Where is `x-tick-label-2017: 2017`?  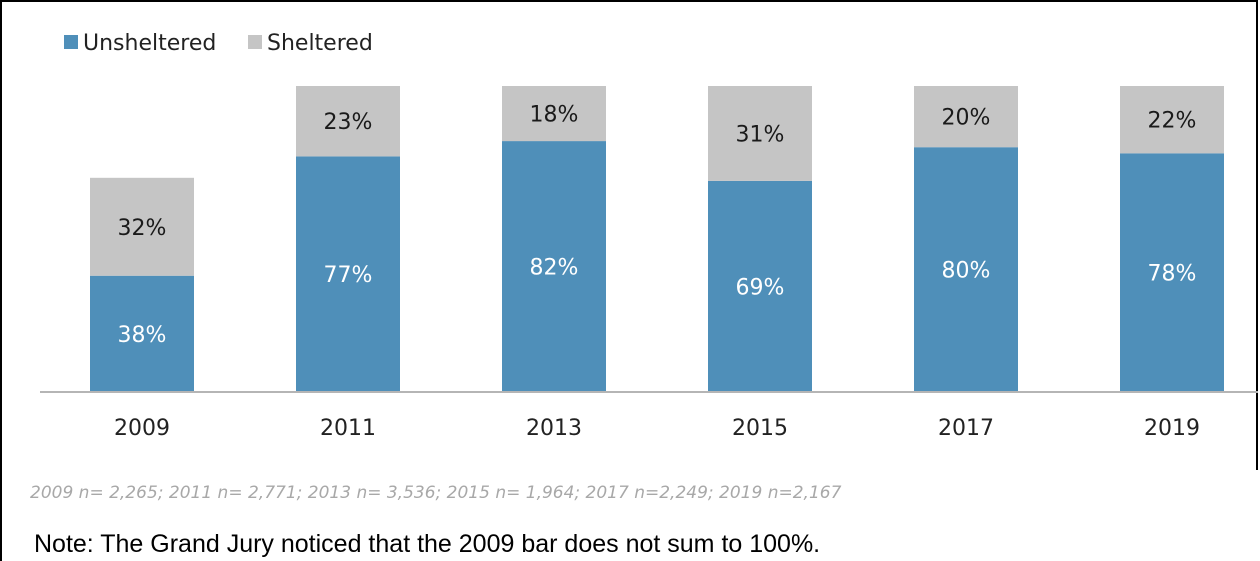 x-tick-label-2017: 2017 is located at coordinates (966, 428).